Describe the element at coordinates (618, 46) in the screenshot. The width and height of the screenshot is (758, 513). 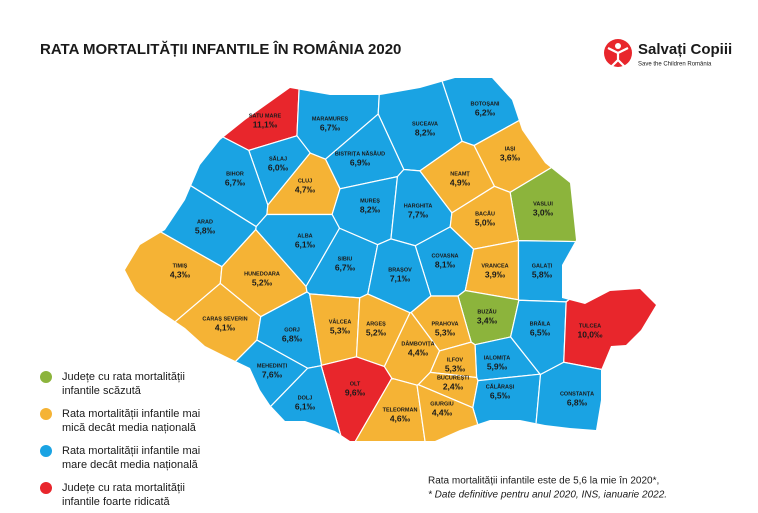
I see `logo-head` at that location.